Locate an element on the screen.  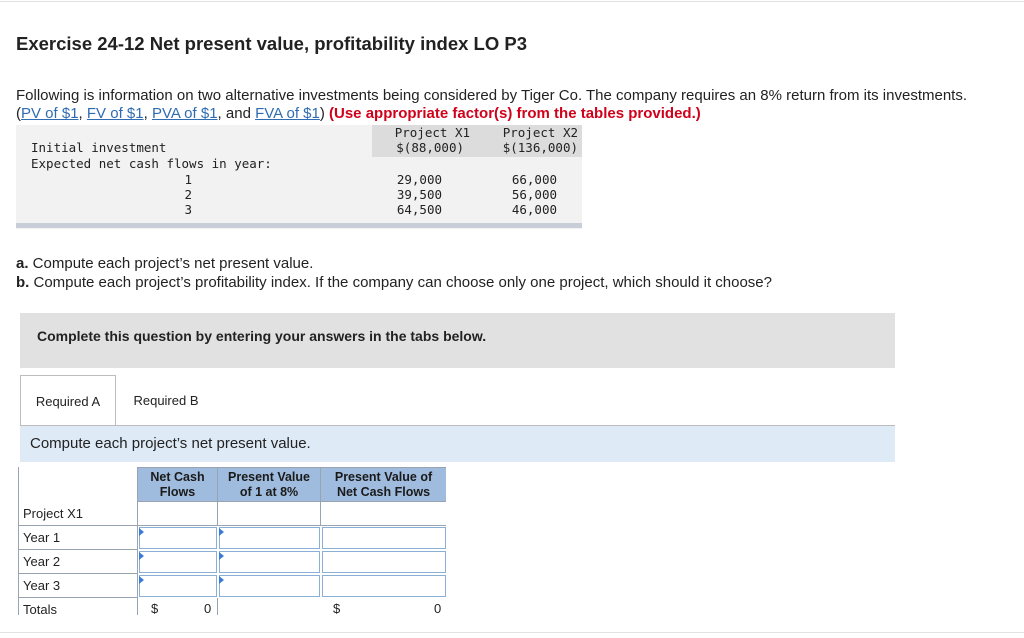
year1-pv-net-cash-flow-input is located at coordinates (384, 538).